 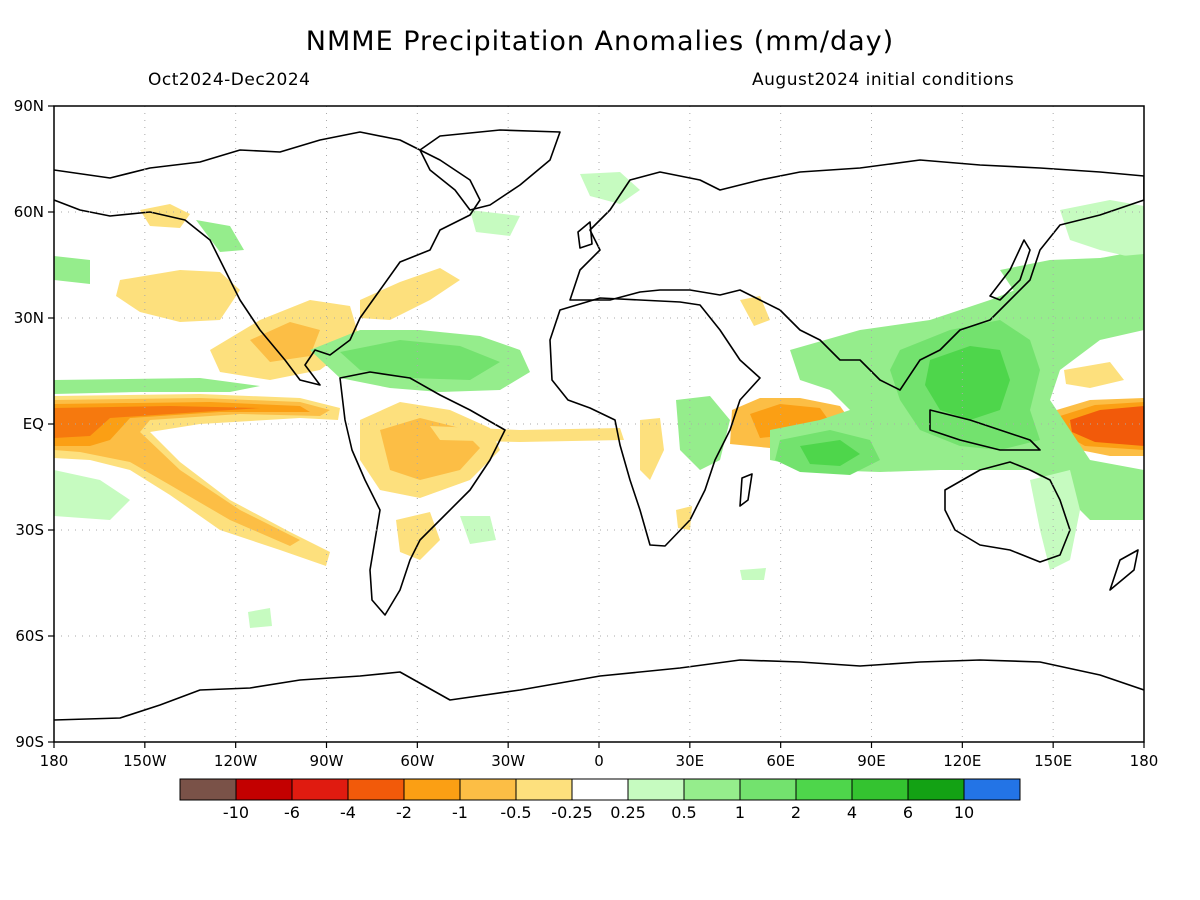 I want to click on east-africa-wet, so click(x=703, y=433).